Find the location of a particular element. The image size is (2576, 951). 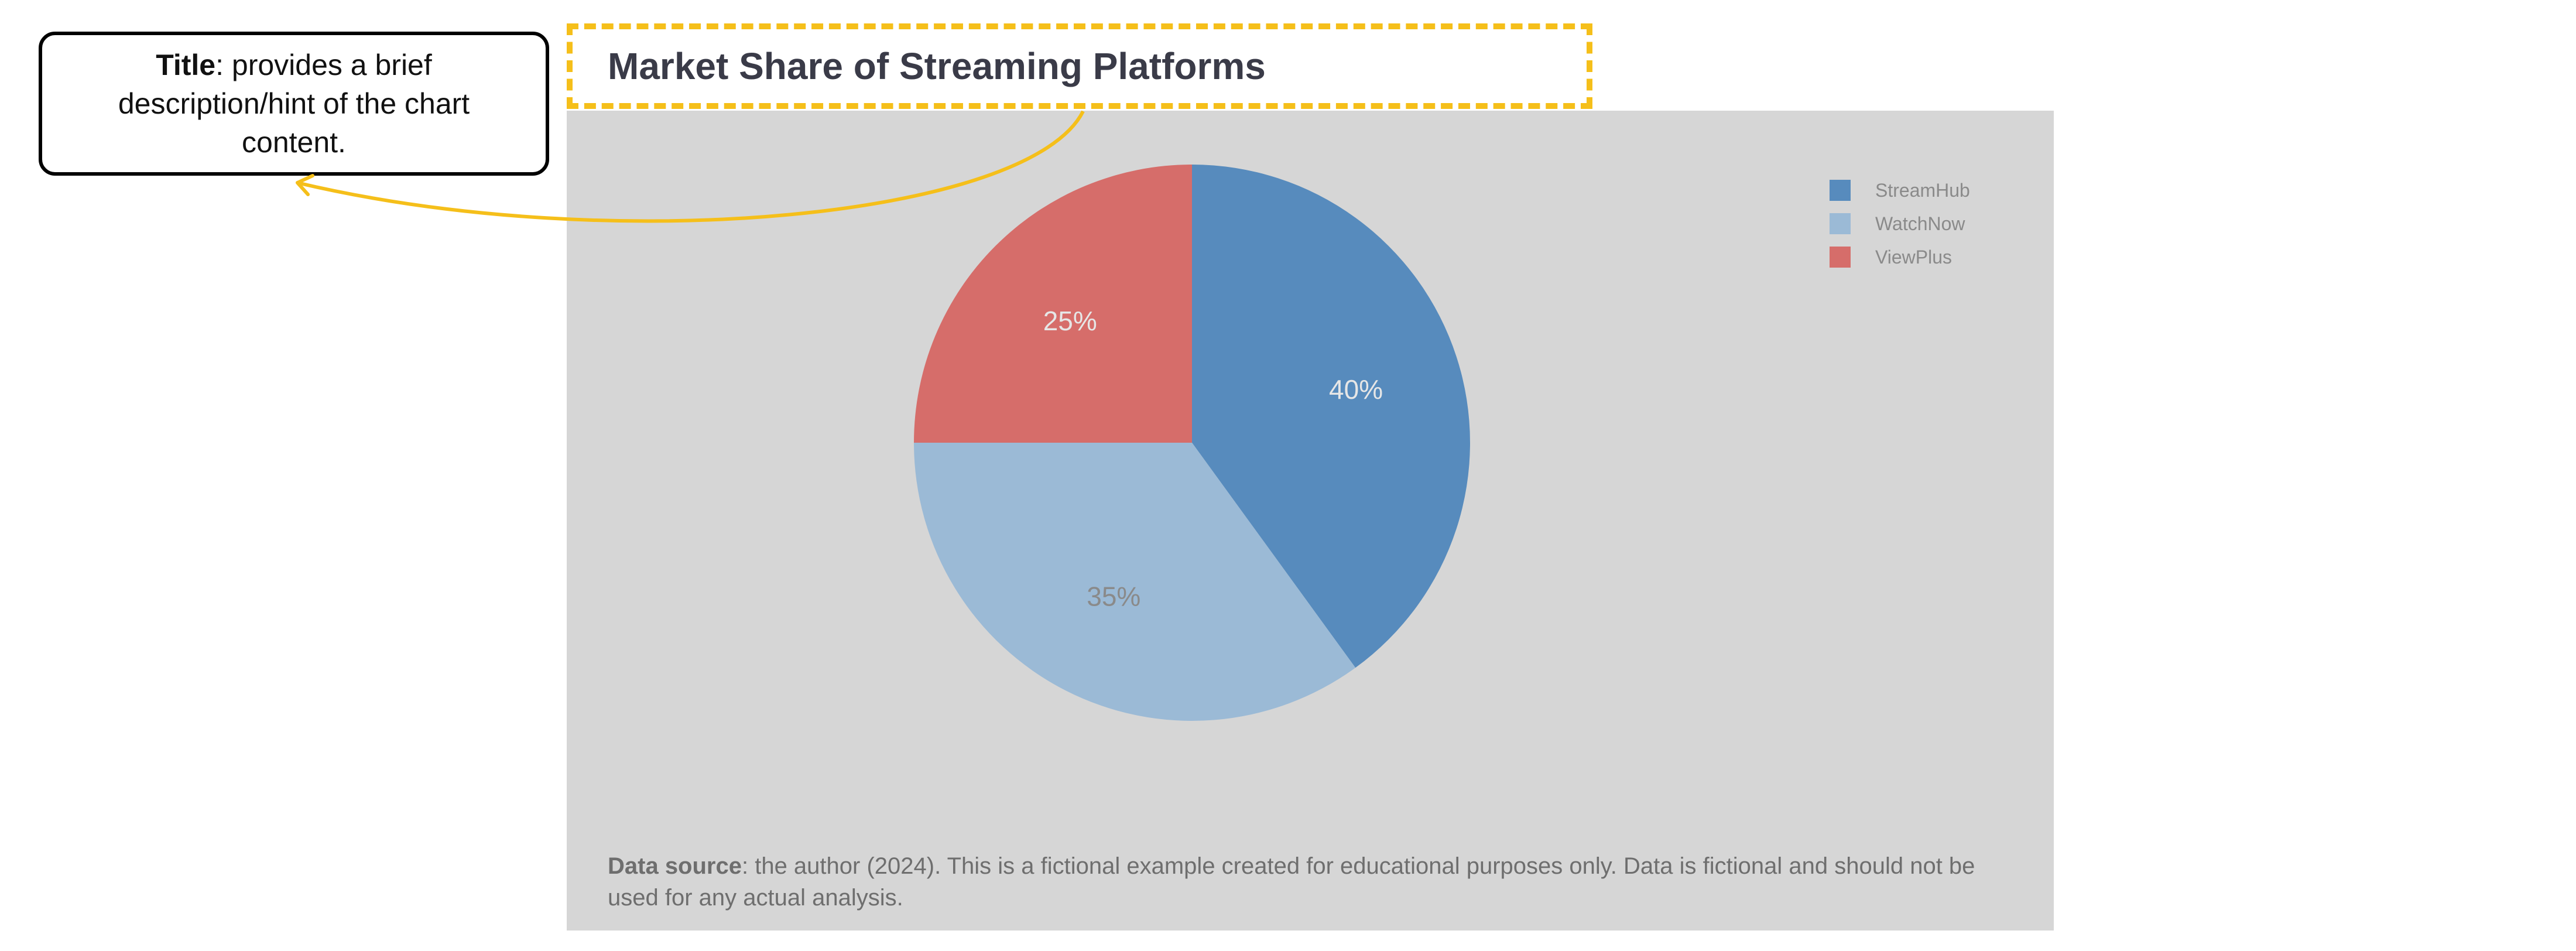

data-source-label: Data source is located at coordinates (675, 866).